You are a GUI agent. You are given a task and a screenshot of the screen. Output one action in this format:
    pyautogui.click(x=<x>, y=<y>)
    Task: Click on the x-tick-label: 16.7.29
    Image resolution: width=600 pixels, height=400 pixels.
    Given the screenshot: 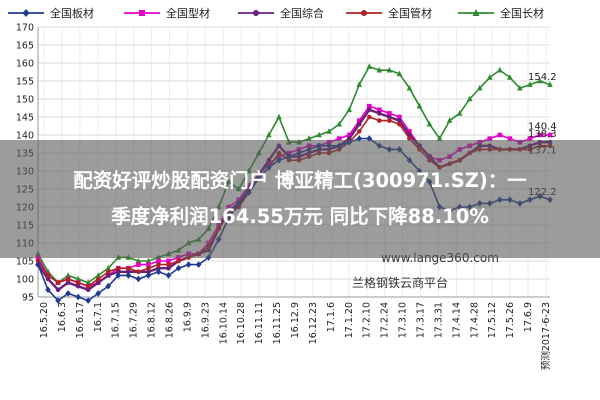 What is the action you would take?
    pyautogui.click(x=134, y=320)
    